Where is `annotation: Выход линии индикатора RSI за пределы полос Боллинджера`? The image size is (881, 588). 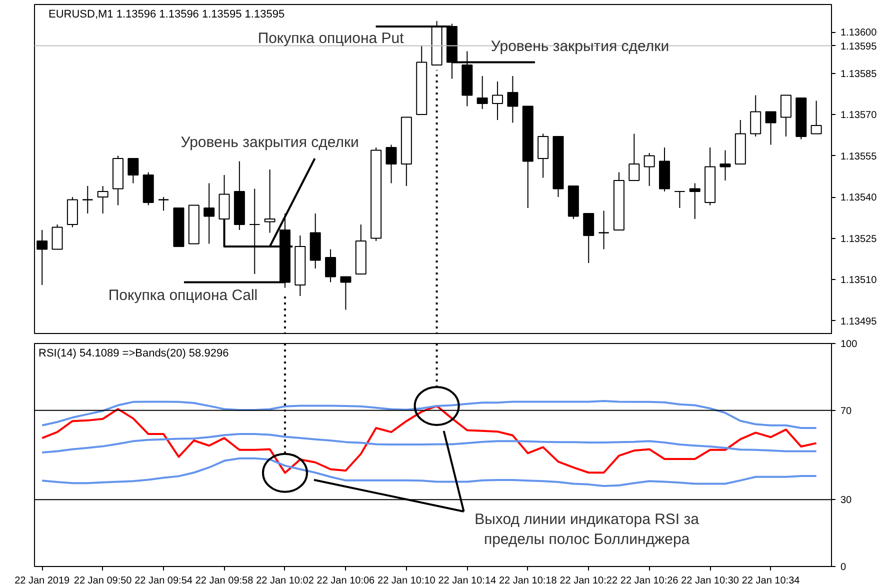
annotation: Выход линии индикатора RSI за пределы полос Боллинджера is located at coordinates (587, 529).